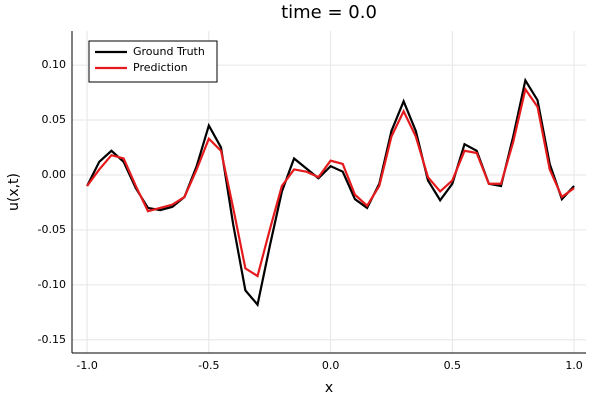  What do you see at coordinates (14, 192) in the screenshot?
I see `y-axis-label: u(x,t)` at bounding box center [14, 192].